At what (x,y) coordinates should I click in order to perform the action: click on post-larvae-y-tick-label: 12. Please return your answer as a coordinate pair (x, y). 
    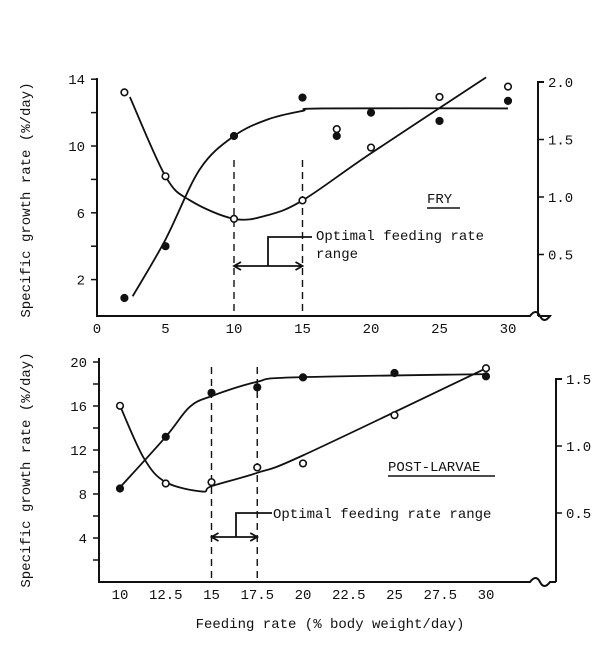
    Looking at the image, I should click on (78, 452).